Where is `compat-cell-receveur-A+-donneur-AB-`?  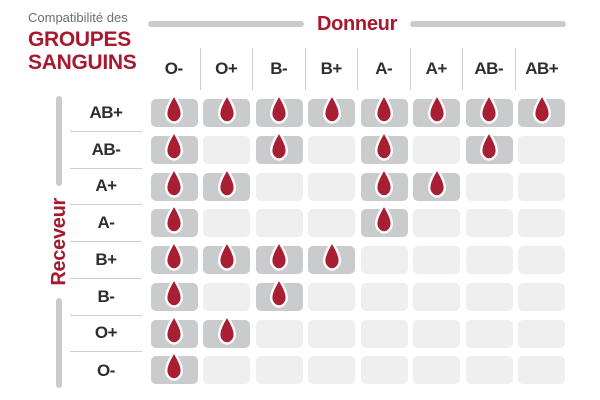 compat-cell-receveur-A+-donneur-AB- is located at coordinates (489, 186).